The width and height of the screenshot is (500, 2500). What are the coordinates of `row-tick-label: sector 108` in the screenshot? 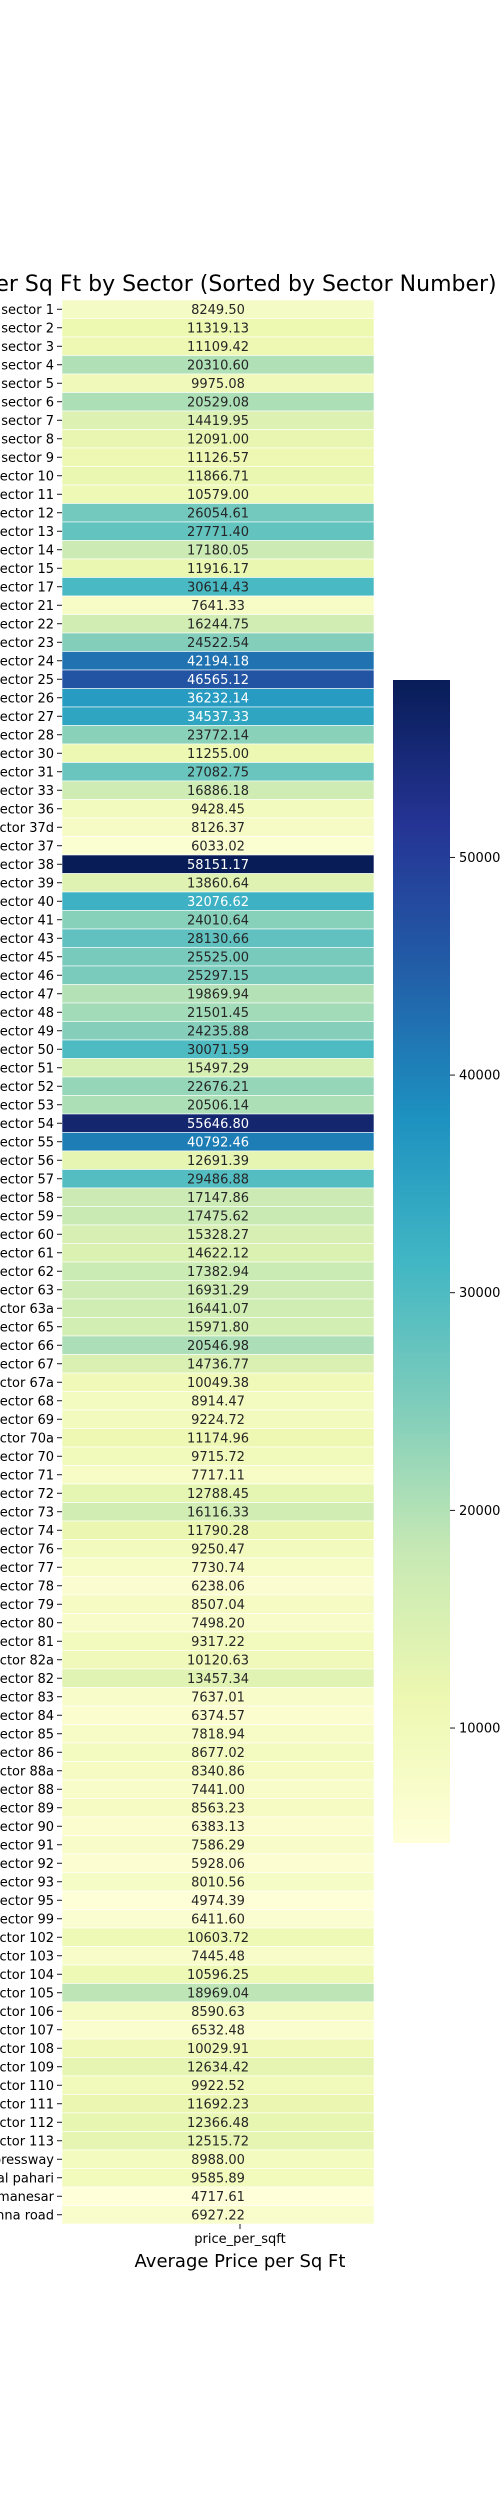 It's located at (27, 2049).